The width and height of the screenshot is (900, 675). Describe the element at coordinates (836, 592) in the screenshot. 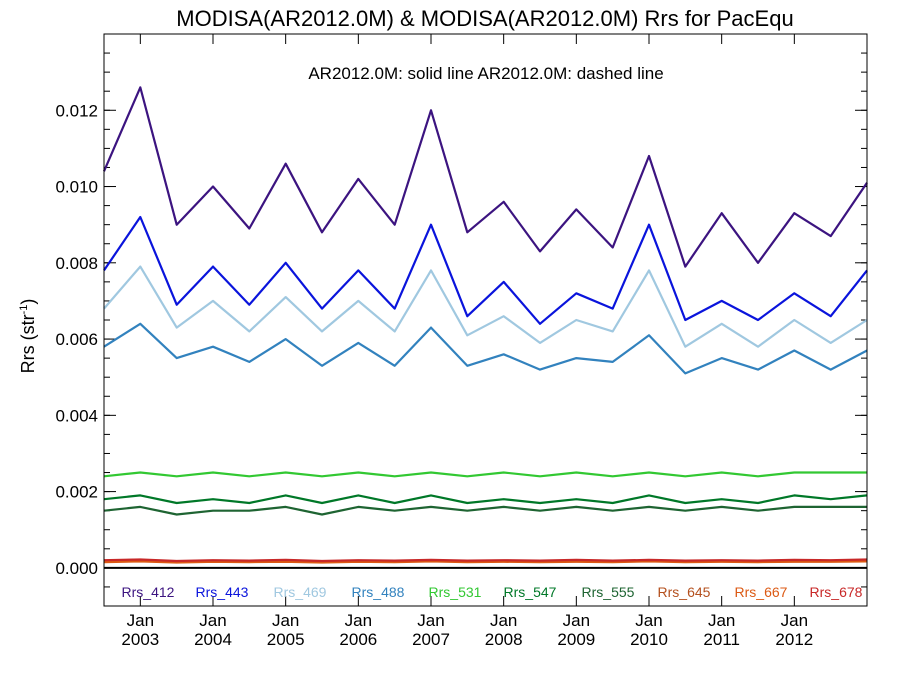

I see `legend-entry: Rrs_678` at that location.